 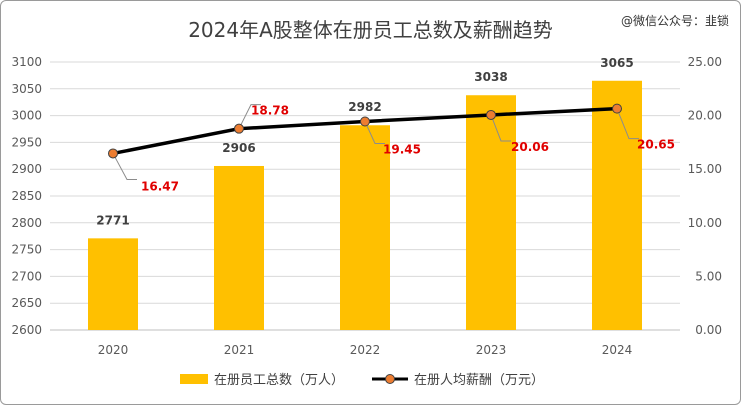 What do you see at coordinates (490, 77) in the screenshot?
I see `bar-value-label: 3038` at bounding box center [490, 77].